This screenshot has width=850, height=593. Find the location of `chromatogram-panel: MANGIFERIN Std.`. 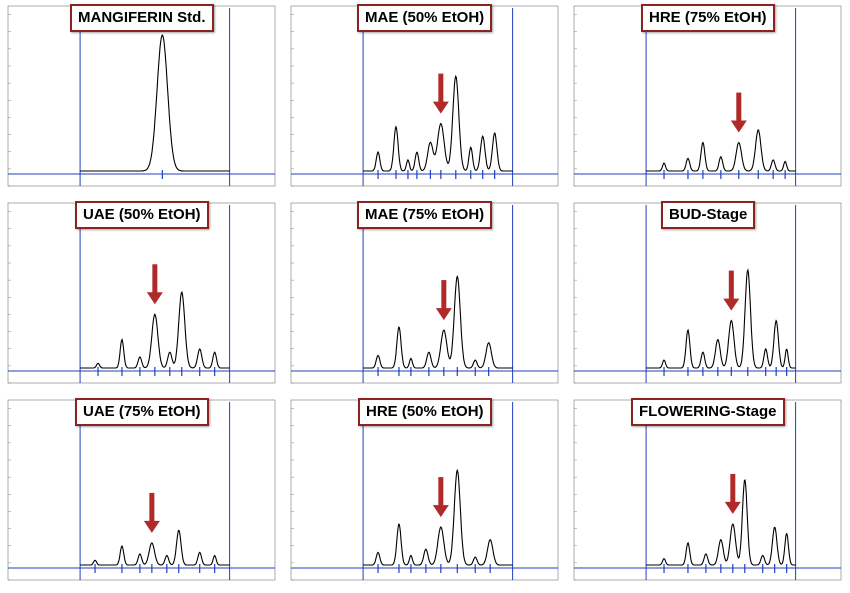

chromatogram-panel: MANGIFERIN Std. is located at coordinates (141, 98).